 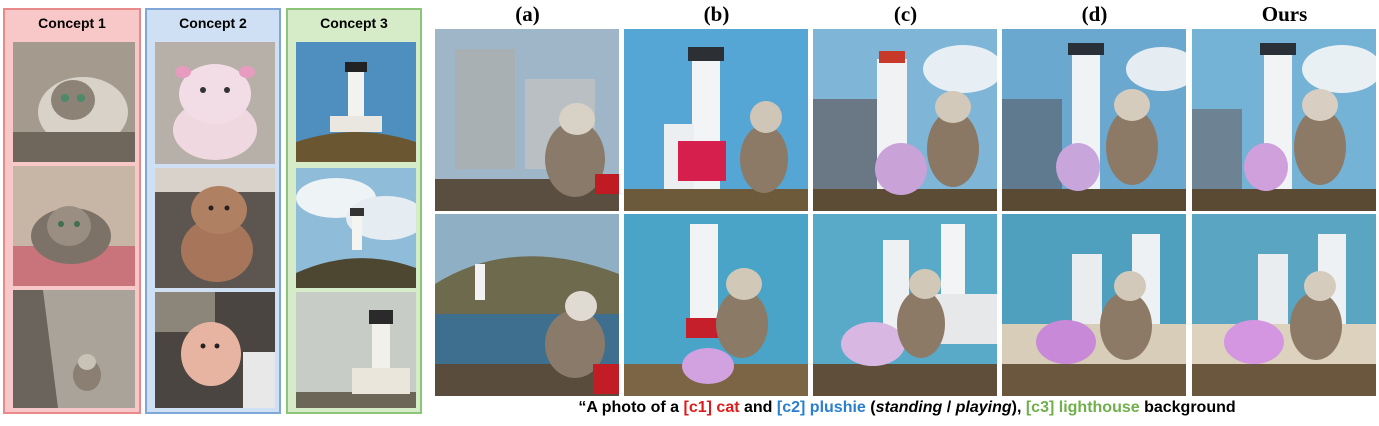 What do you see at coordinates (1099, 407) in the screenshot?
I see `caption-c3-word: lighthouse` at bounding box center [1099, 407].